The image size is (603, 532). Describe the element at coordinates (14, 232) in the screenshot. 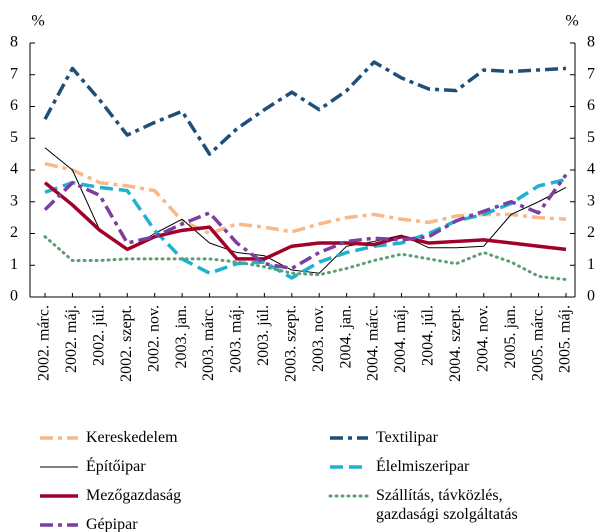

I see `y-tick-label: 2` at that location.